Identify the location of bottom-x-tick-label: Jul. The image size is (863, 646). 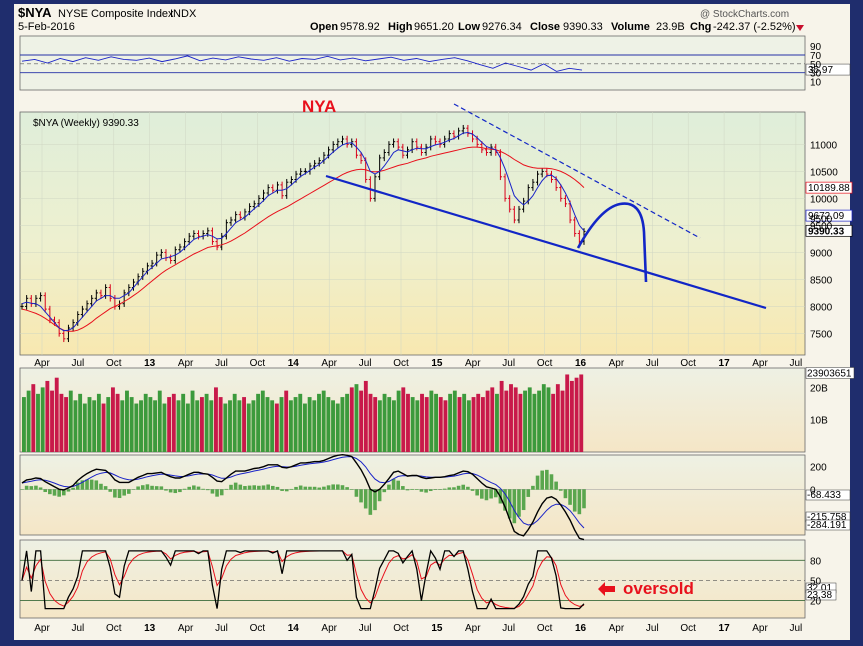
(365, 628).